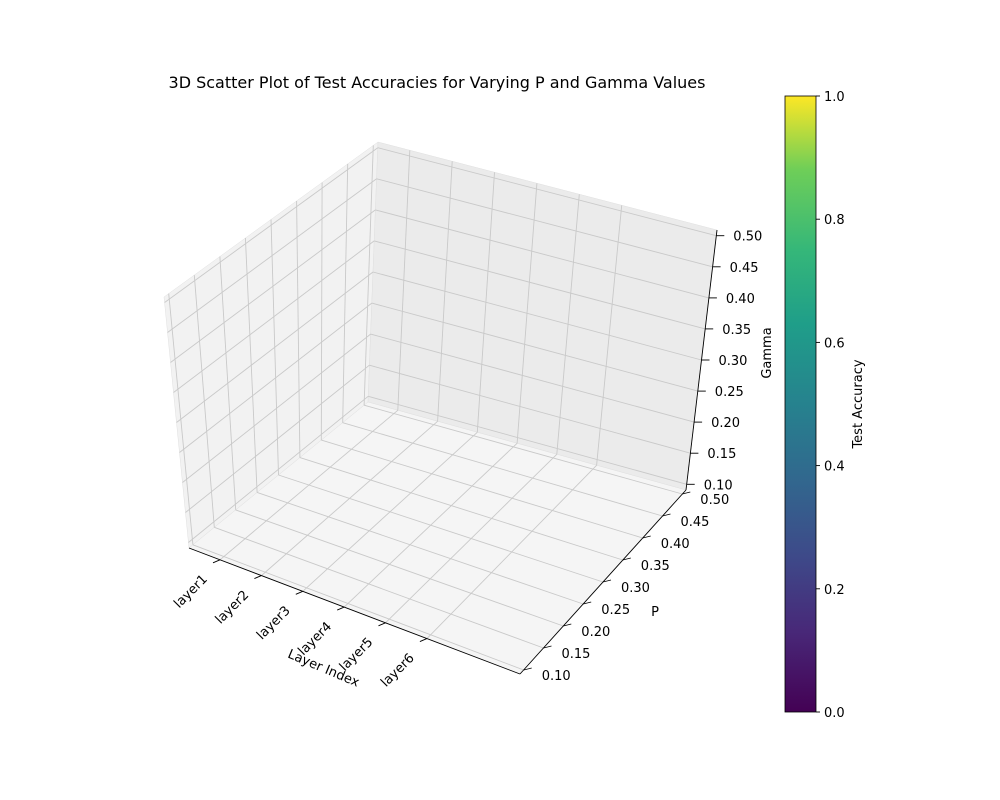 The image size is (1000, 800). Describe the element at coordinates (274, 624) in the screenshot. I see `x-tick-label: layer3` at that location.